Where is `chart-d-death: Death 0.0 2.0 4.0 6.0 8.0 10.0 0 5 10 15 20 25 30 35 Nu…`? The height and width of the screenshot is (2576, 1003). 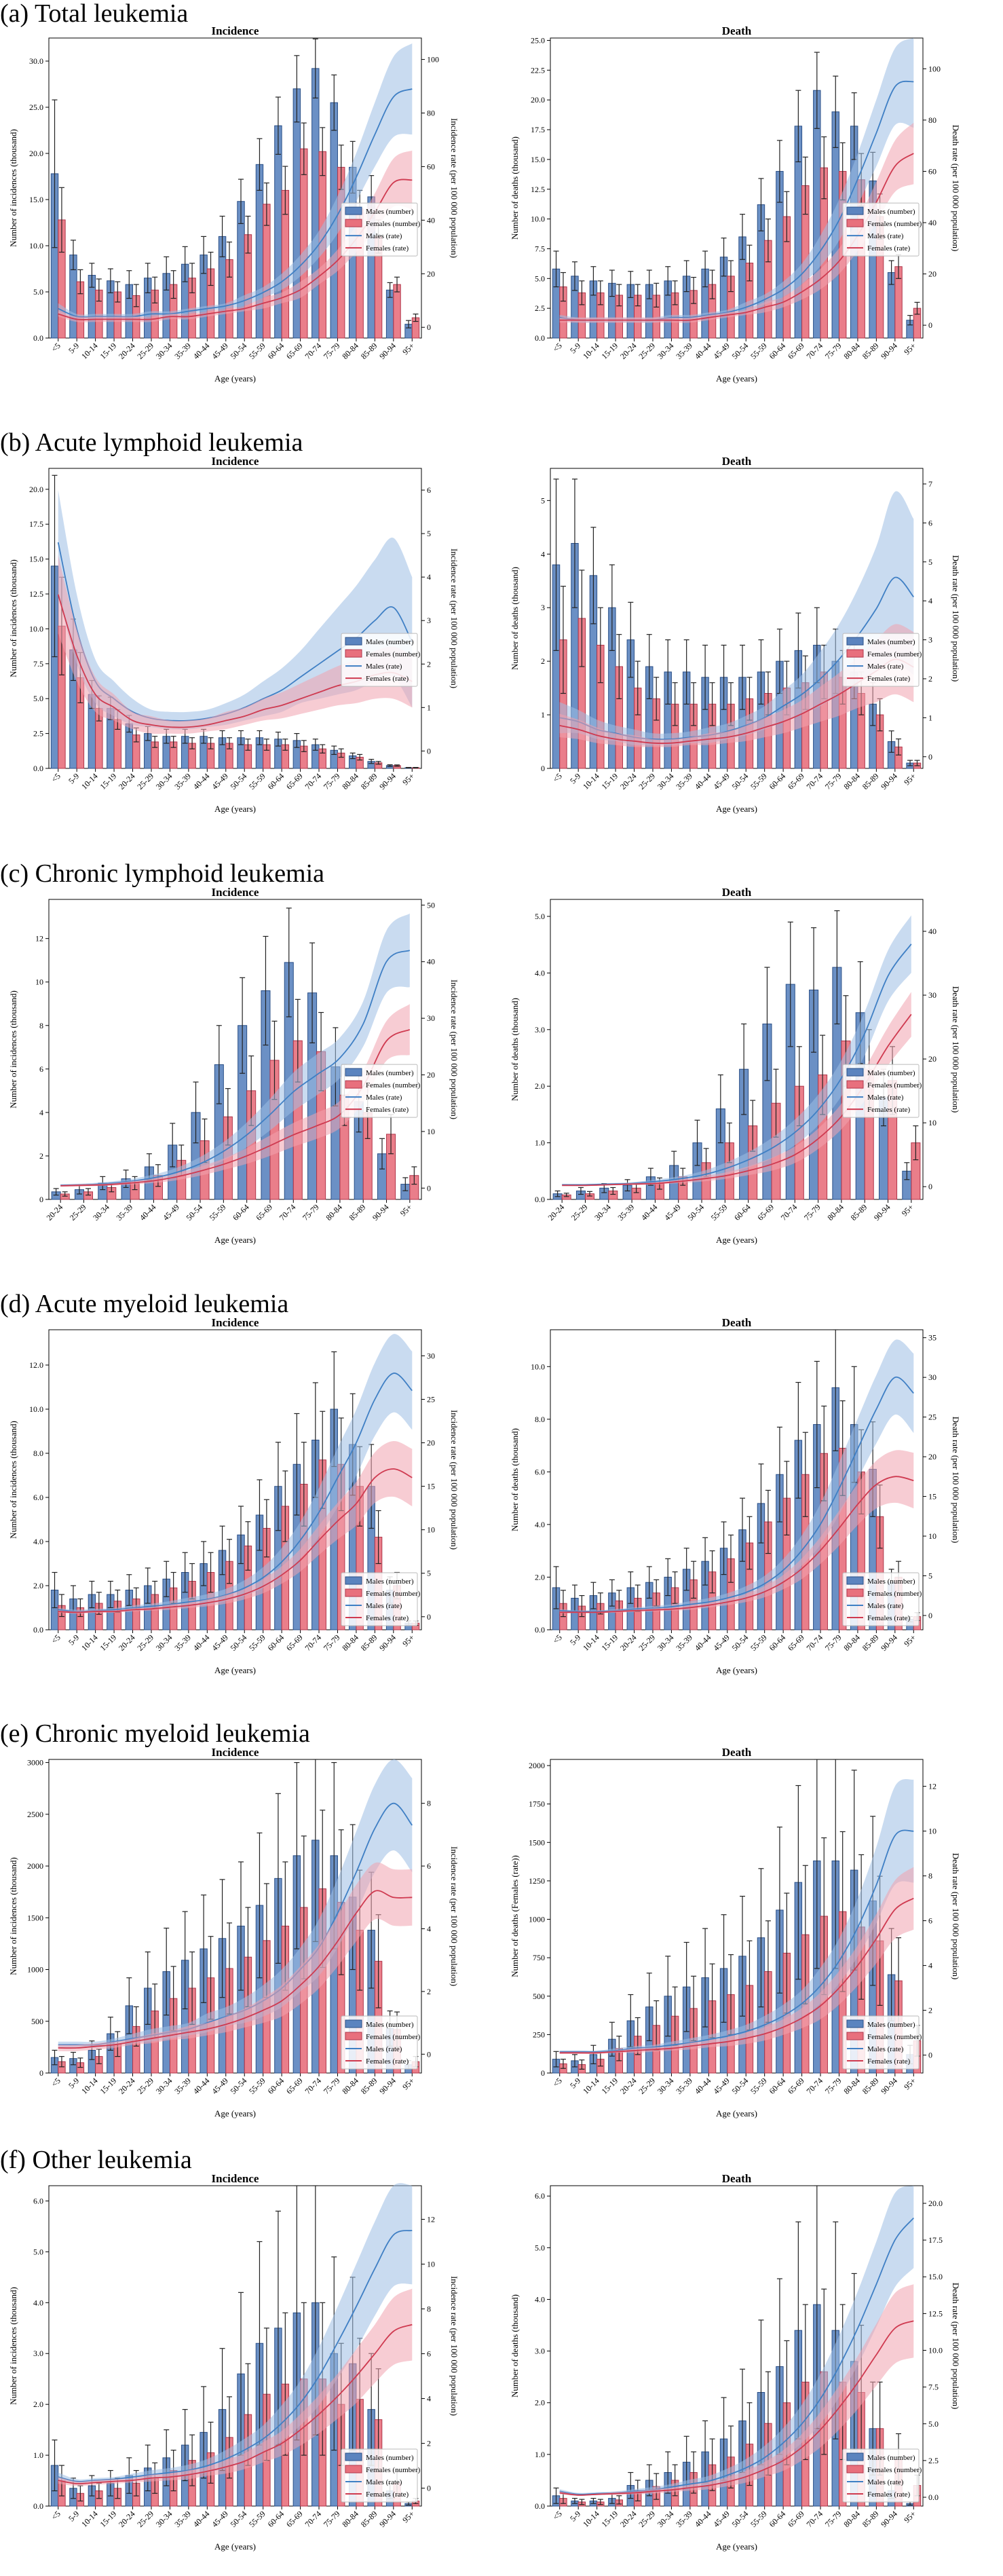
chart-d-death: Death 0.0 2.0 4.0 6.0 8.0 10.0 0 5 10 15 20 25 30 35 Nu… is located at coordinates (735, 1495).